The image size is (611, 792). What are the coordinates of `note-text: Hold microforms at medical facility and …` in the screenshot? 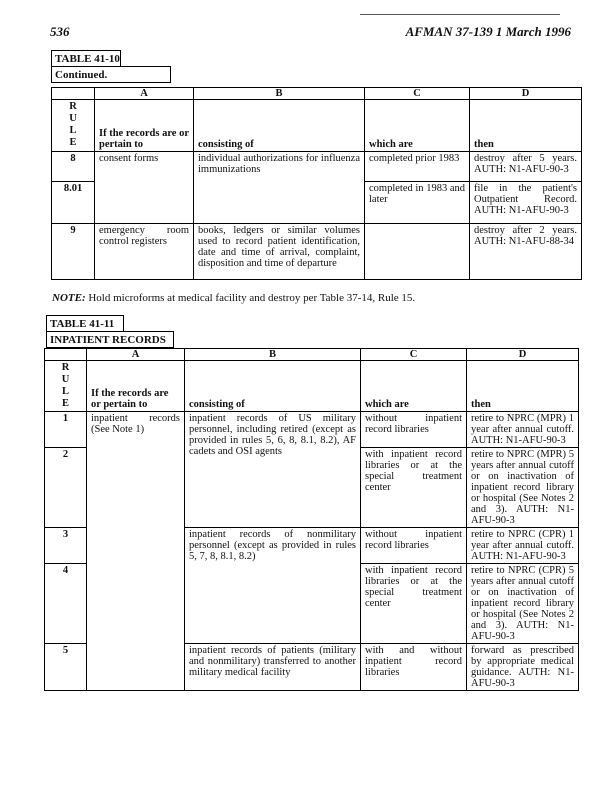 It's located at (252, 298).